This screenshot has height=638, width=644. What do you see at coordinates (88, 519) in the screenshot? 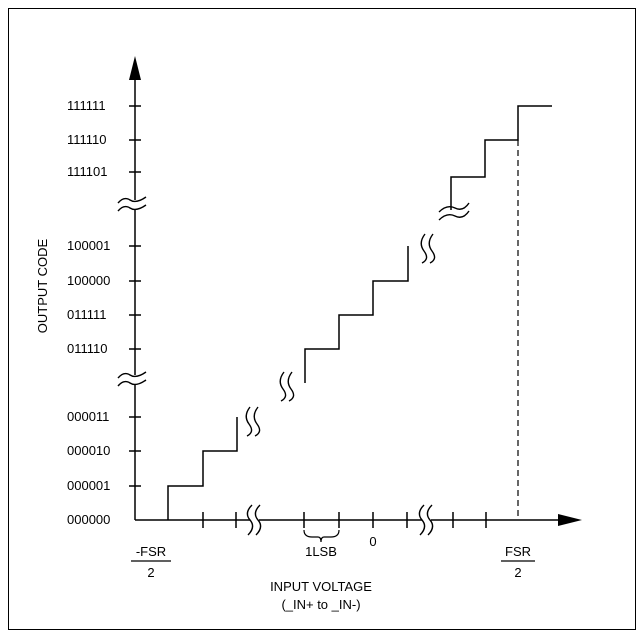
I see `y-label-000000: 000000` at bounding box center [88, 519].